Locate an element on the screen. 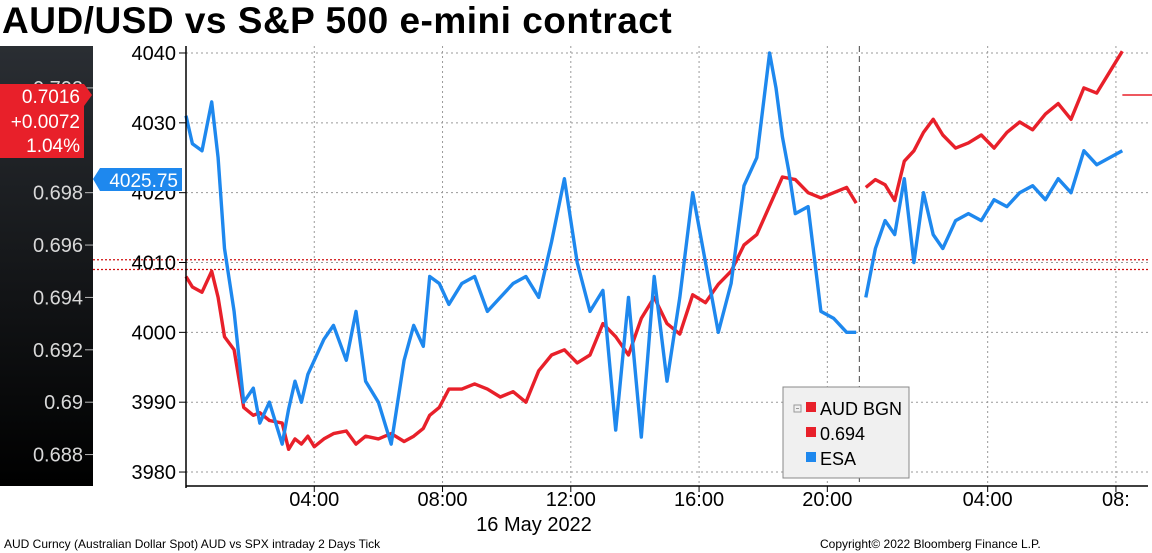  aud-change: +0.0072 is located at coordinates (45, 122).